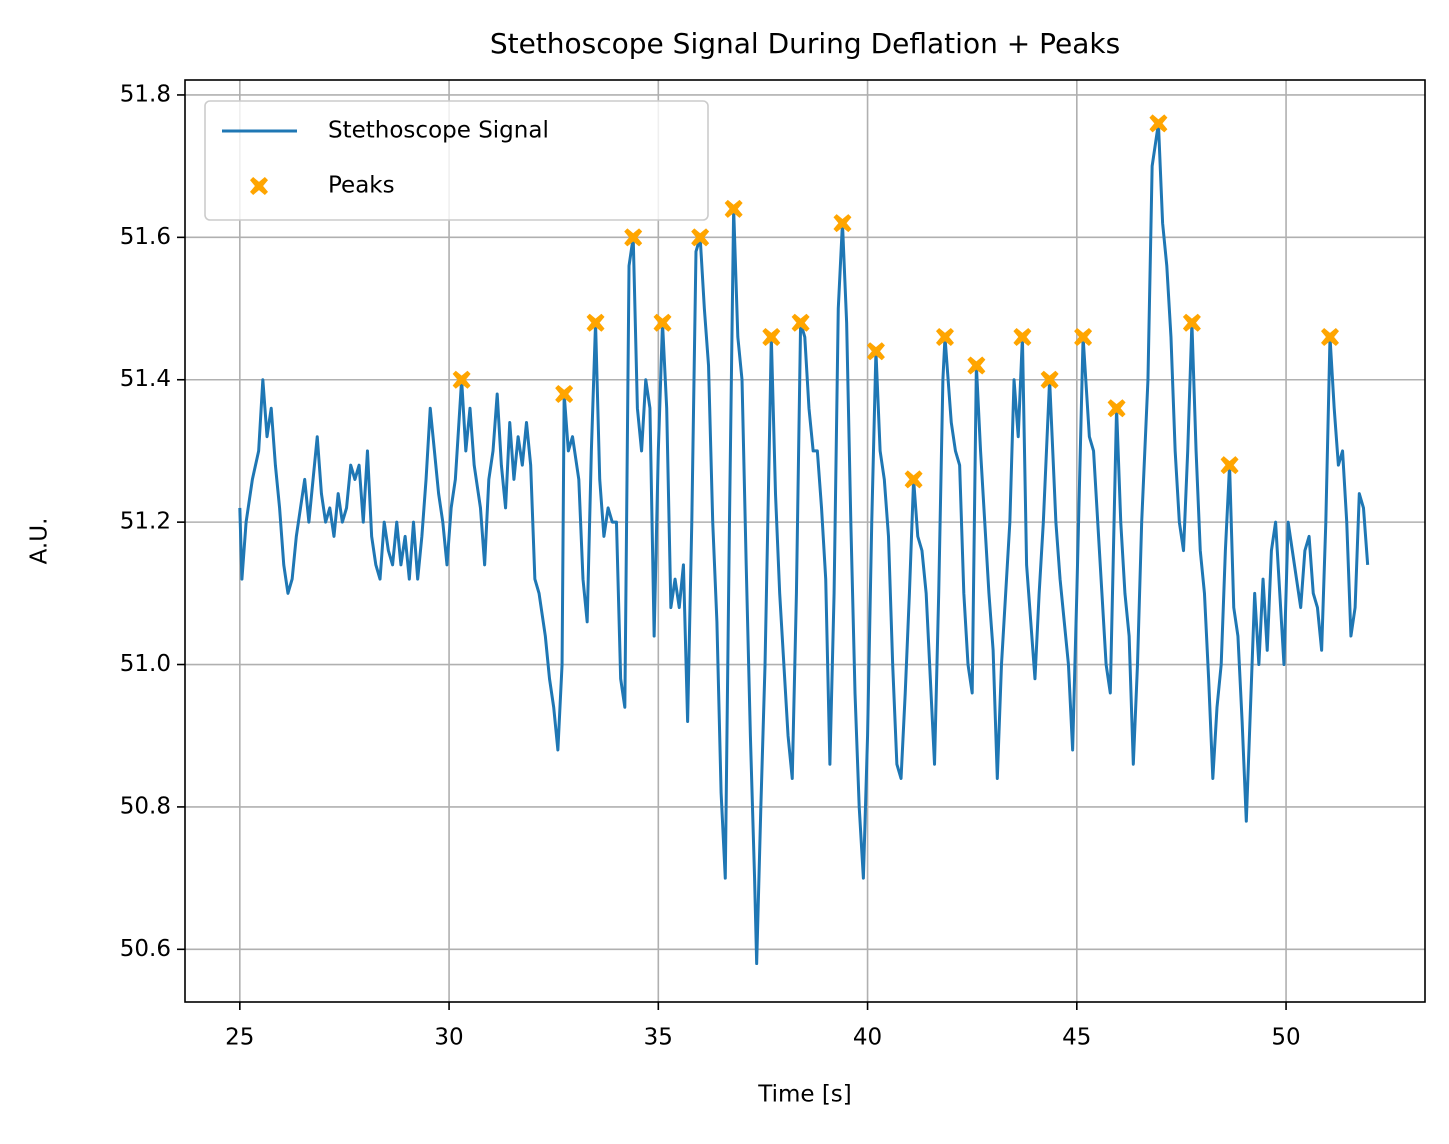  Describe the element at coordinates (1285, 1038) in the screenshot. I see `x-tick-label: 50` at that location.